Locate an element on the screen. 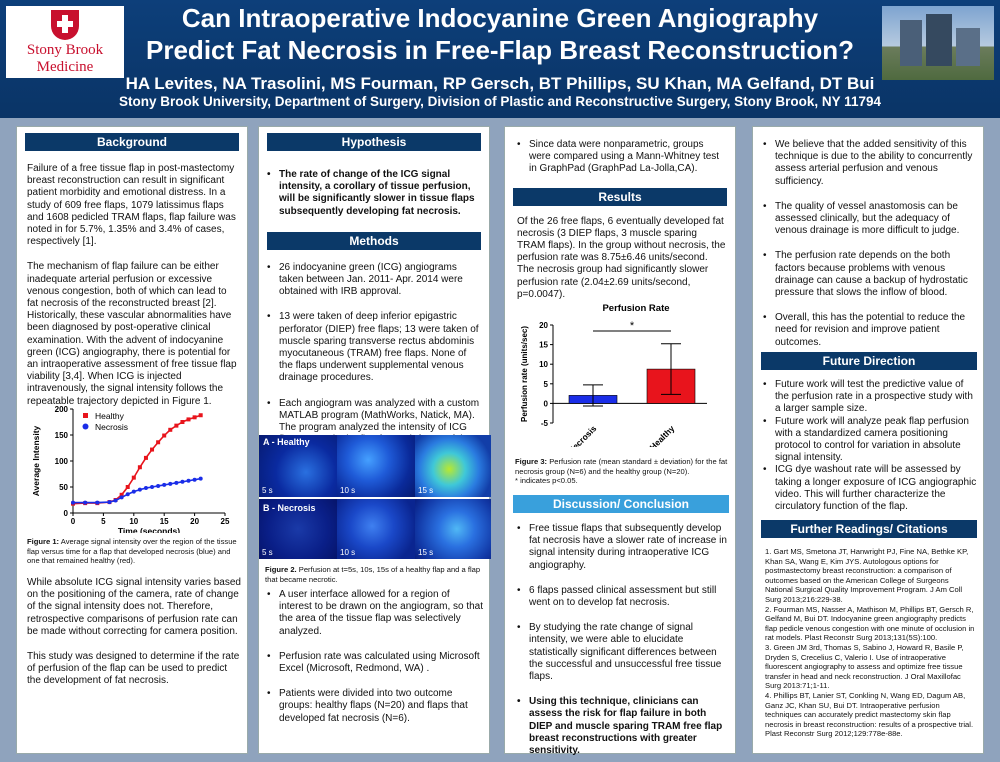 The height and width of the screenshot is (762, 1000). future-heading: Future Direction is located at coordinates (869, 361).